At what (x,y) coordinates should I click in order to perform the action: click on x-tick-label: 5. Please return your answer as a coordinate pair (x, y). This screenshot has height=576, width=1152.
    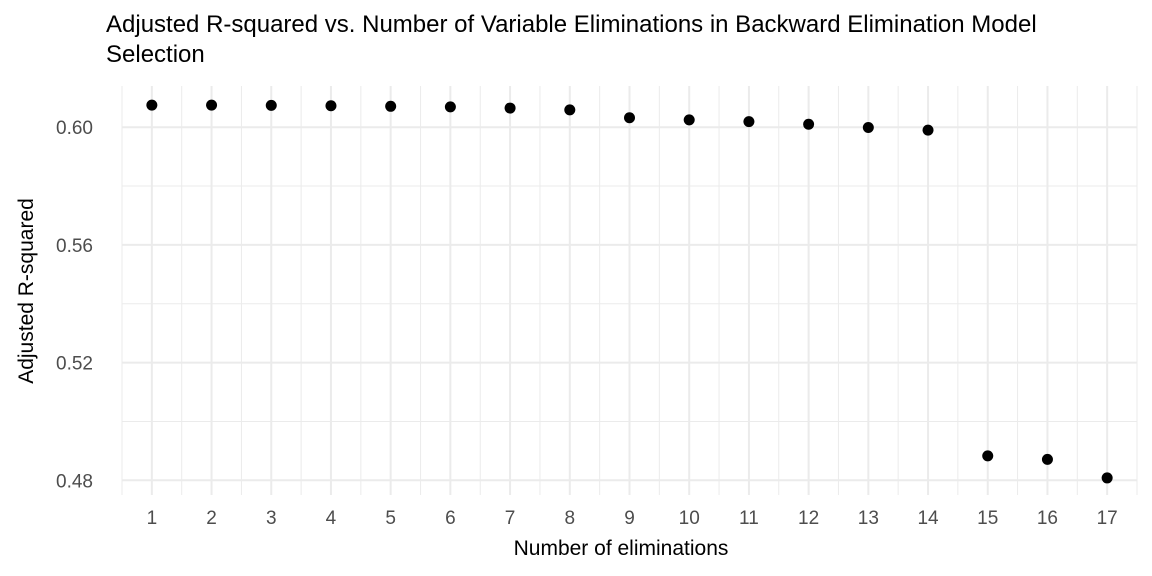
    Looking at the image, I should click on (390, 518).